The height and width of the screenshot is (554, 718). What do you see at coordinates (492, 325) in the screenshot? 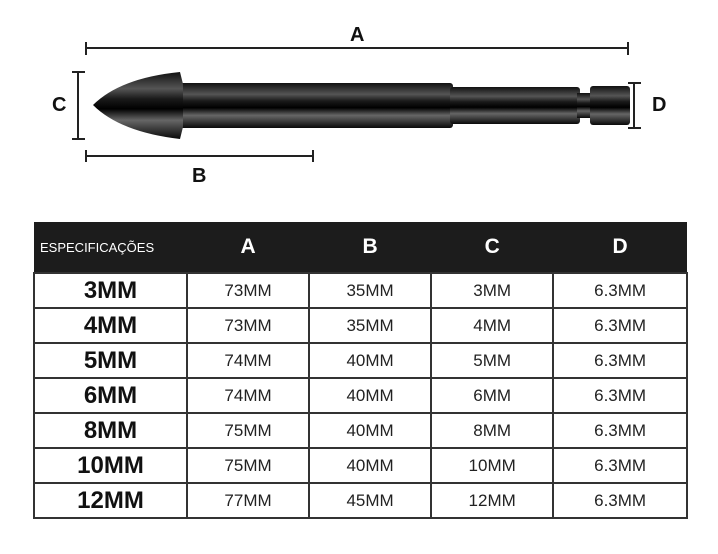
I see `cell-c: 4MM` at bounding box center [492, 325].